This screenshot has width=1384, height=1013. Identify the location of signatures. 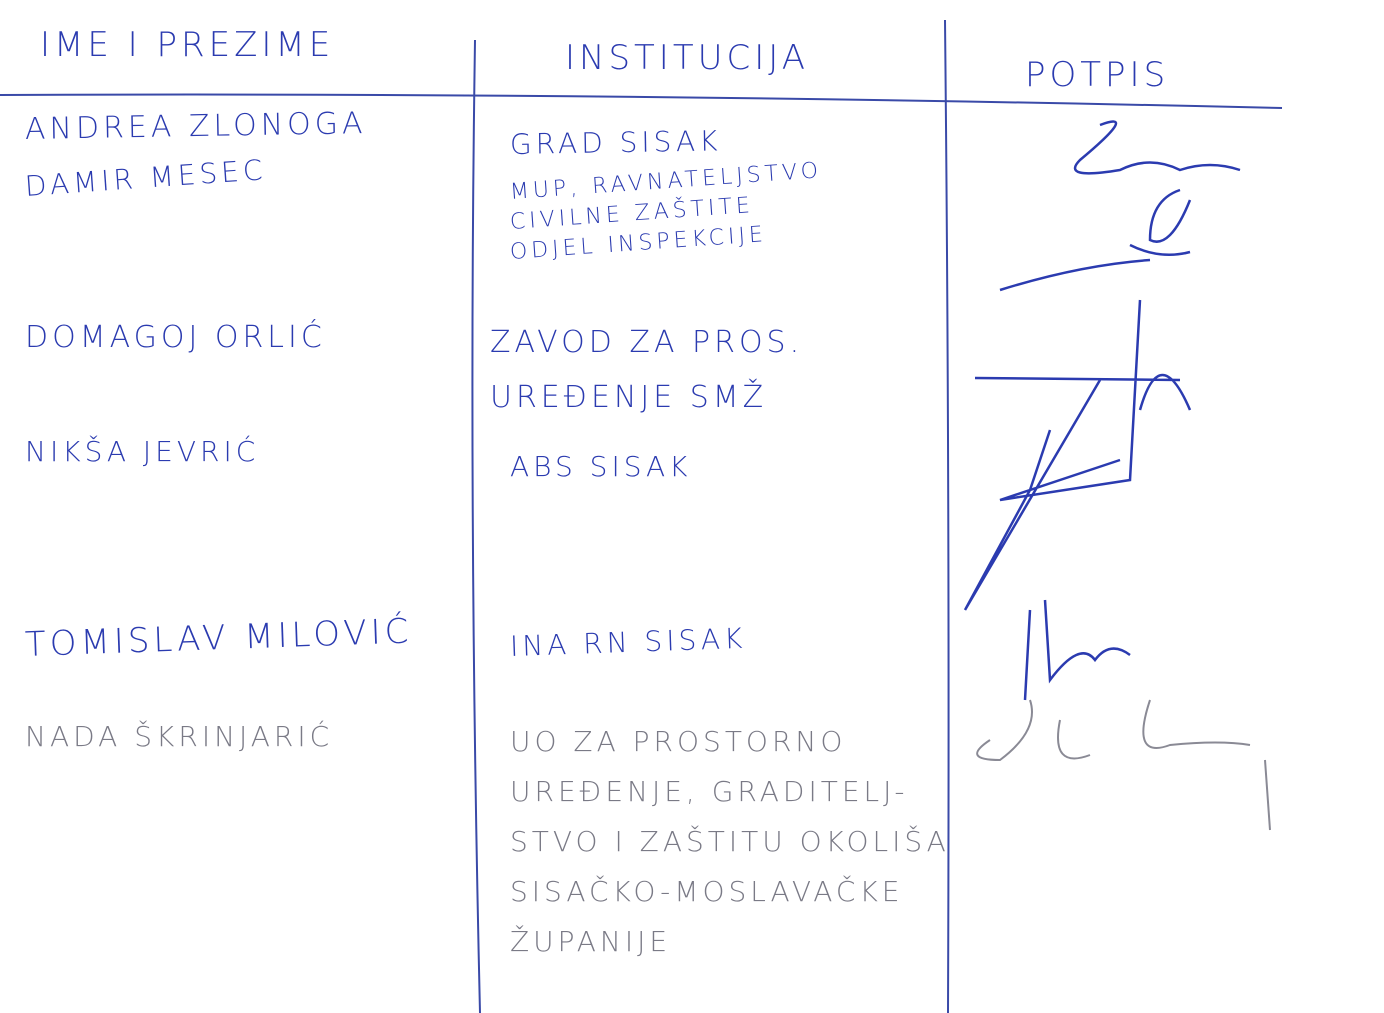
(1102, 410).